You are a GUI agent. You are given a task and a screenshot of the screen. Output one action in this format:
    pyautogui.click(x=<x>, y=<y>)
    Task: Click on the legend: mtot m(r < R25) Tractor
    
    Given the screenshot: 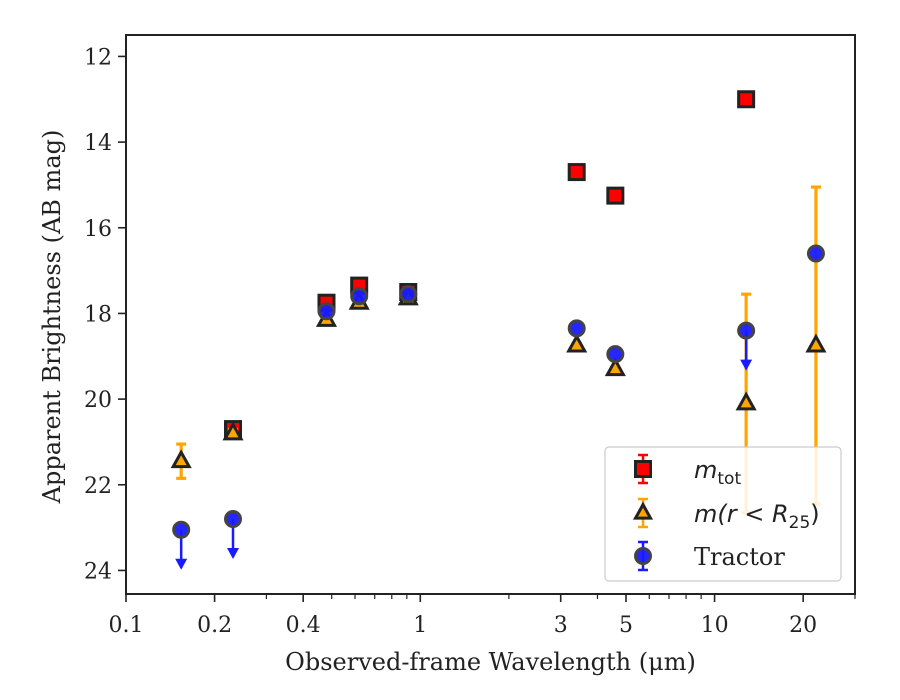 What is the action you would take?
    pyautogui.click(x=723, y=514)
    